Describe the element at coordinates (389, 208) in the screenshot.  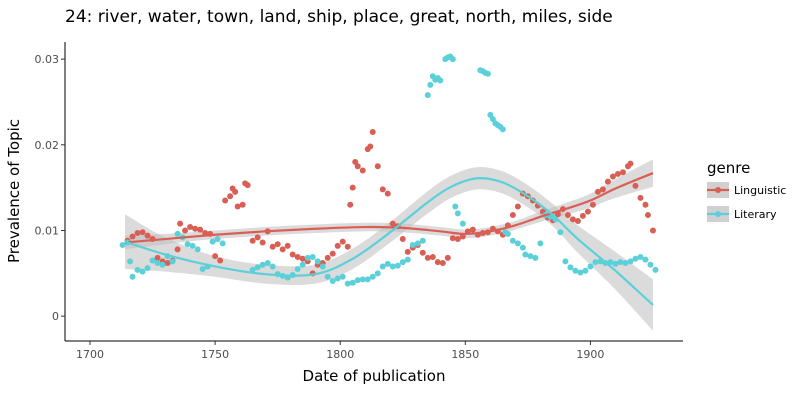
I see `linguistic-smooth-line` at that location.